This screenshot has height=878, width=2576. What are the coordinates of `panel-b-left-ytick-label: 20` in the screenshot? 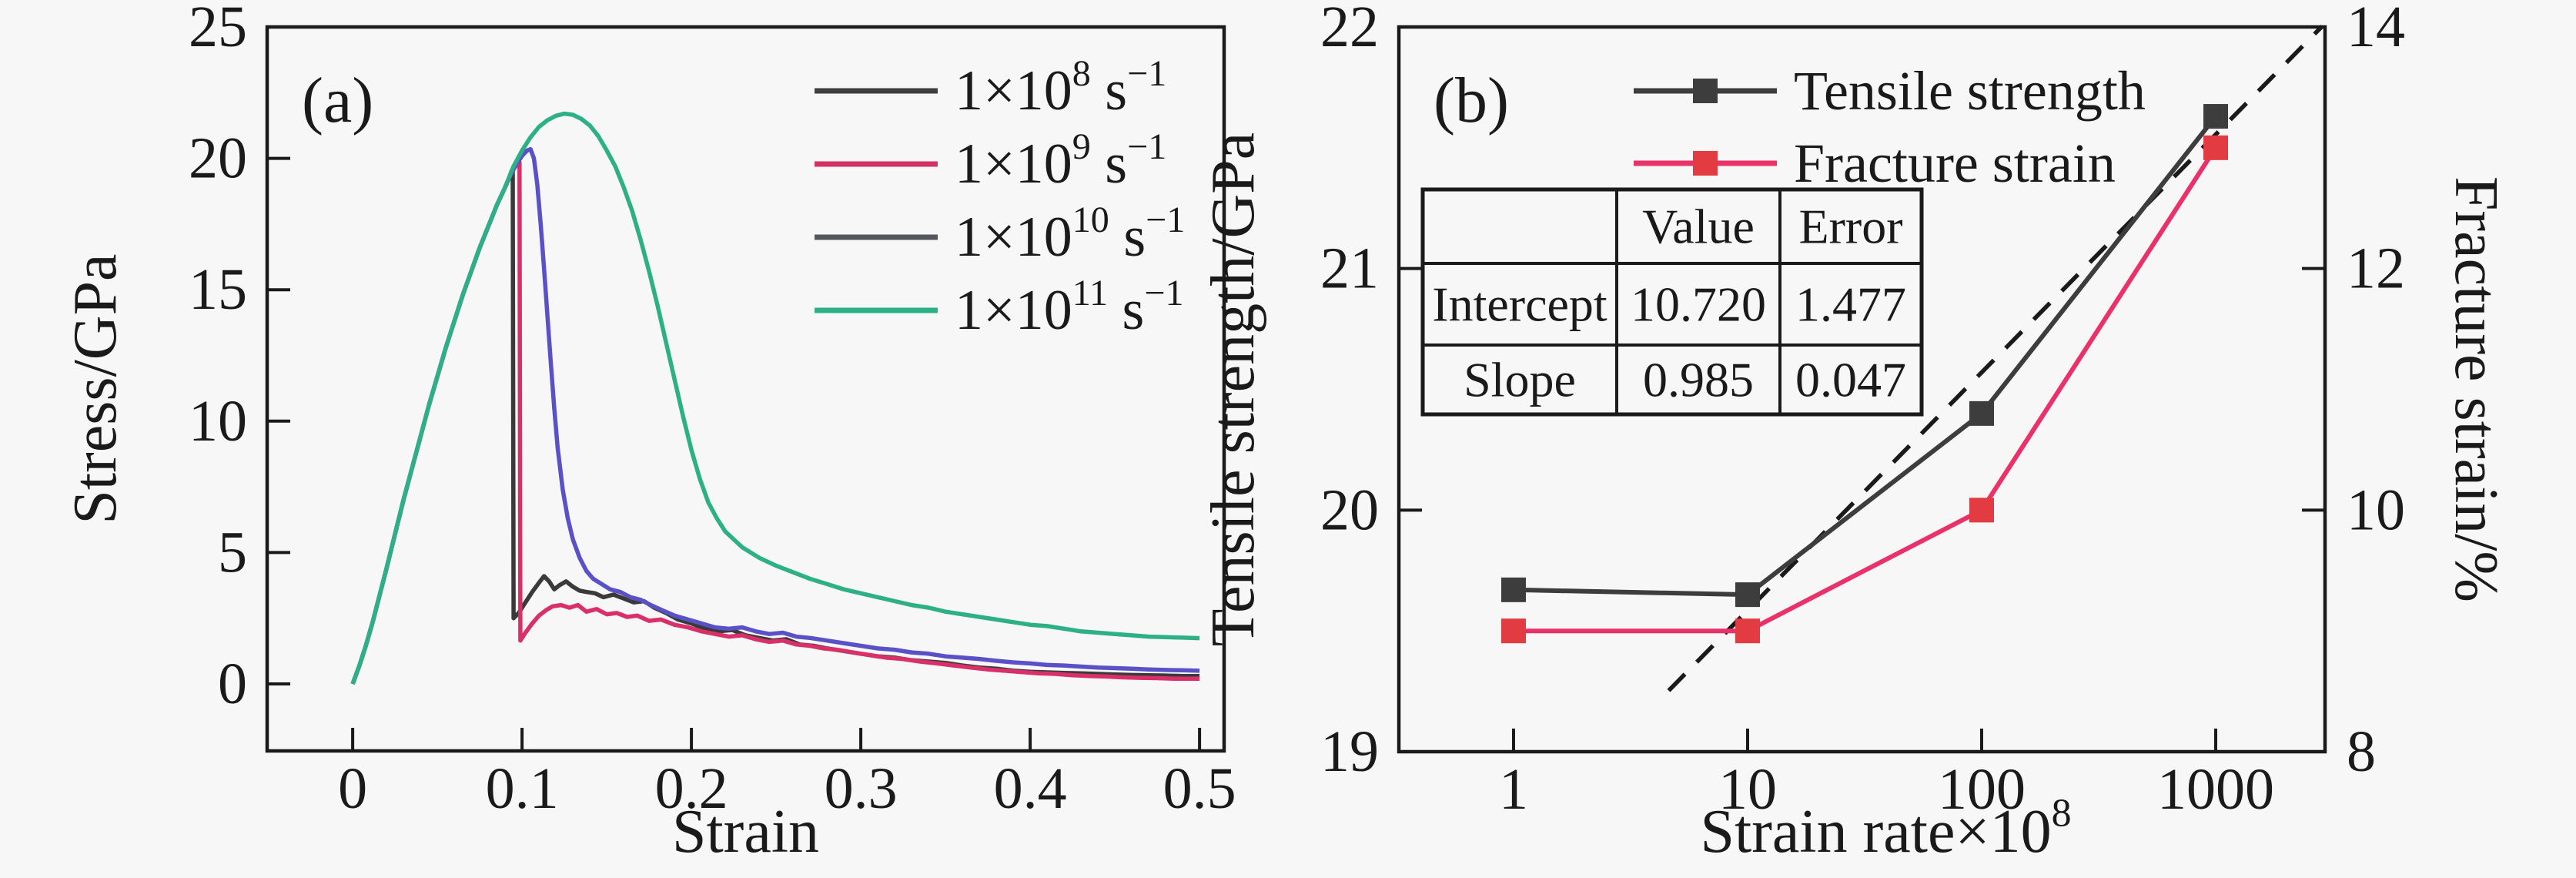 It's located at (1350, 510).